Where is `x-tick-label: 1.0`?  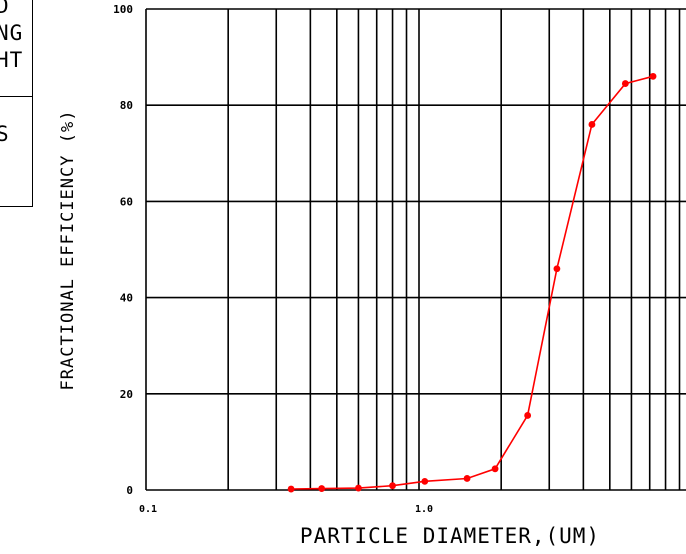 x-tick-label: 1.0 is located at coordinates (424, 509).